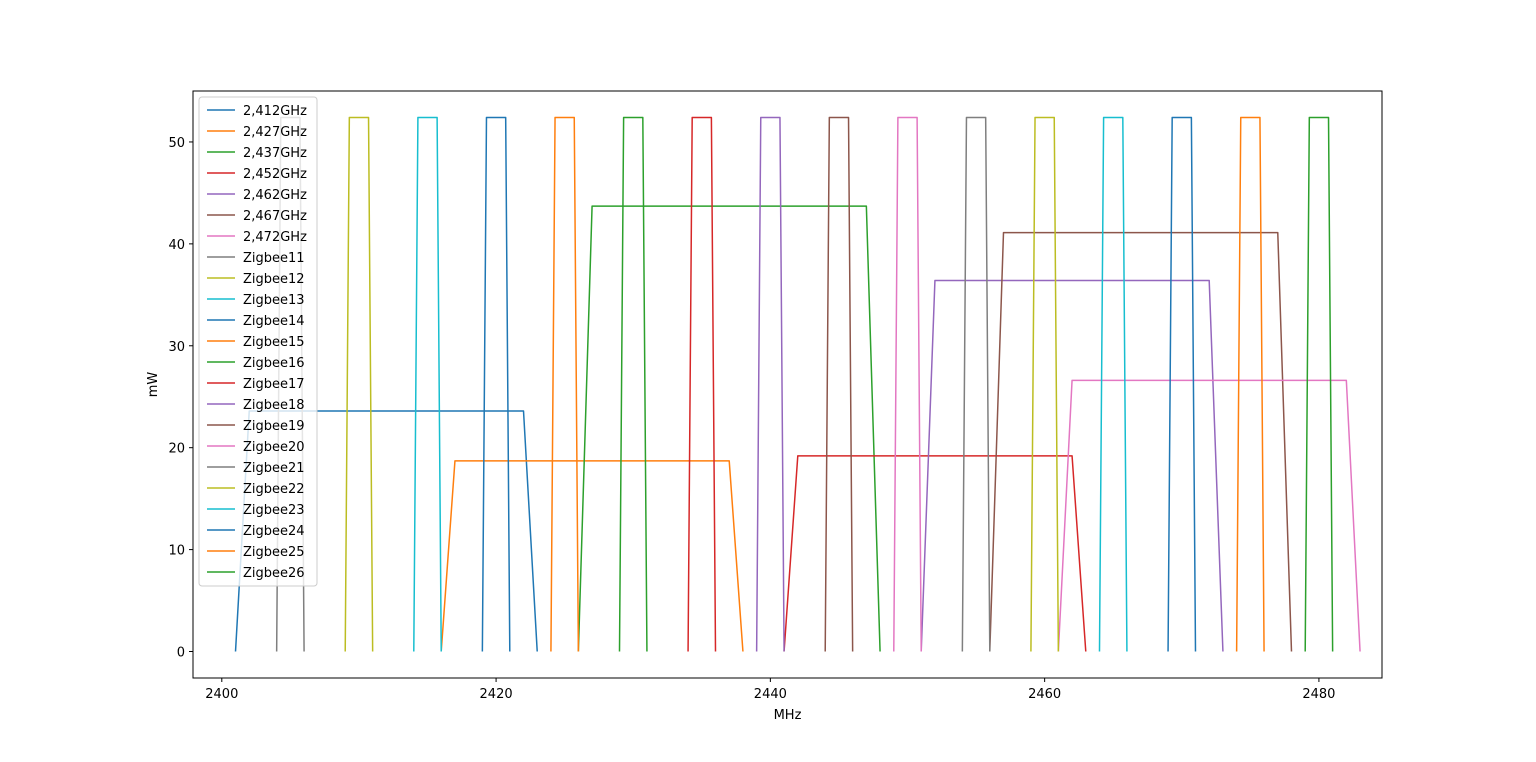 The width and height of the screenshot is (1536, 762). I want to click on y-tick-label: 40, so click(176, 245).